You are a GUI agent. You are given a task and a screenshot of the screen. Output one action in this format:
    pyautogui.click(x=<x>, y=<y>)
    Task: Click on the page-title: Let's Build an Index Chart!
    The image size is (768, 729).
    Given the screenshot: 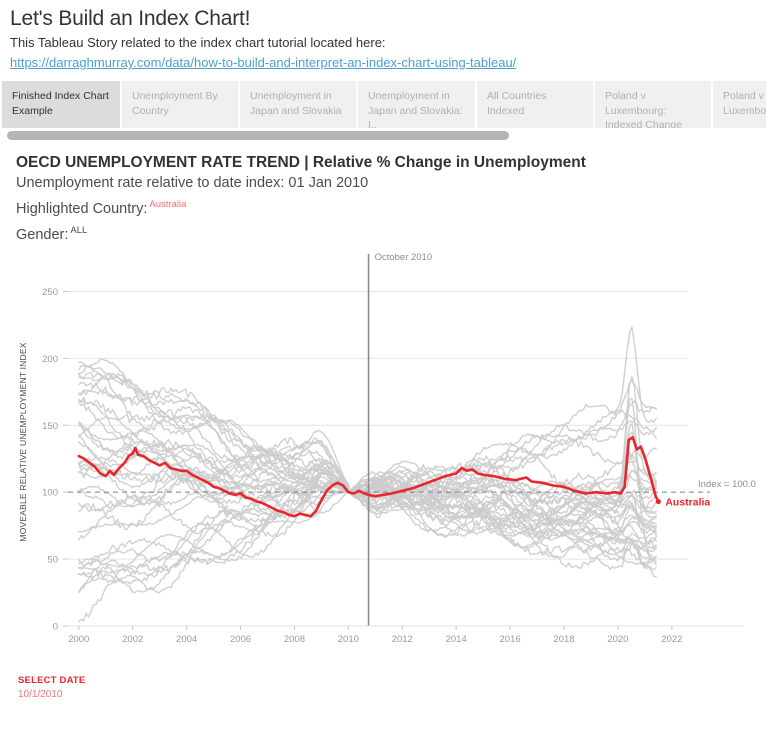 What is the action you would take?
    pyautogui.click(x=130, y=18)
    